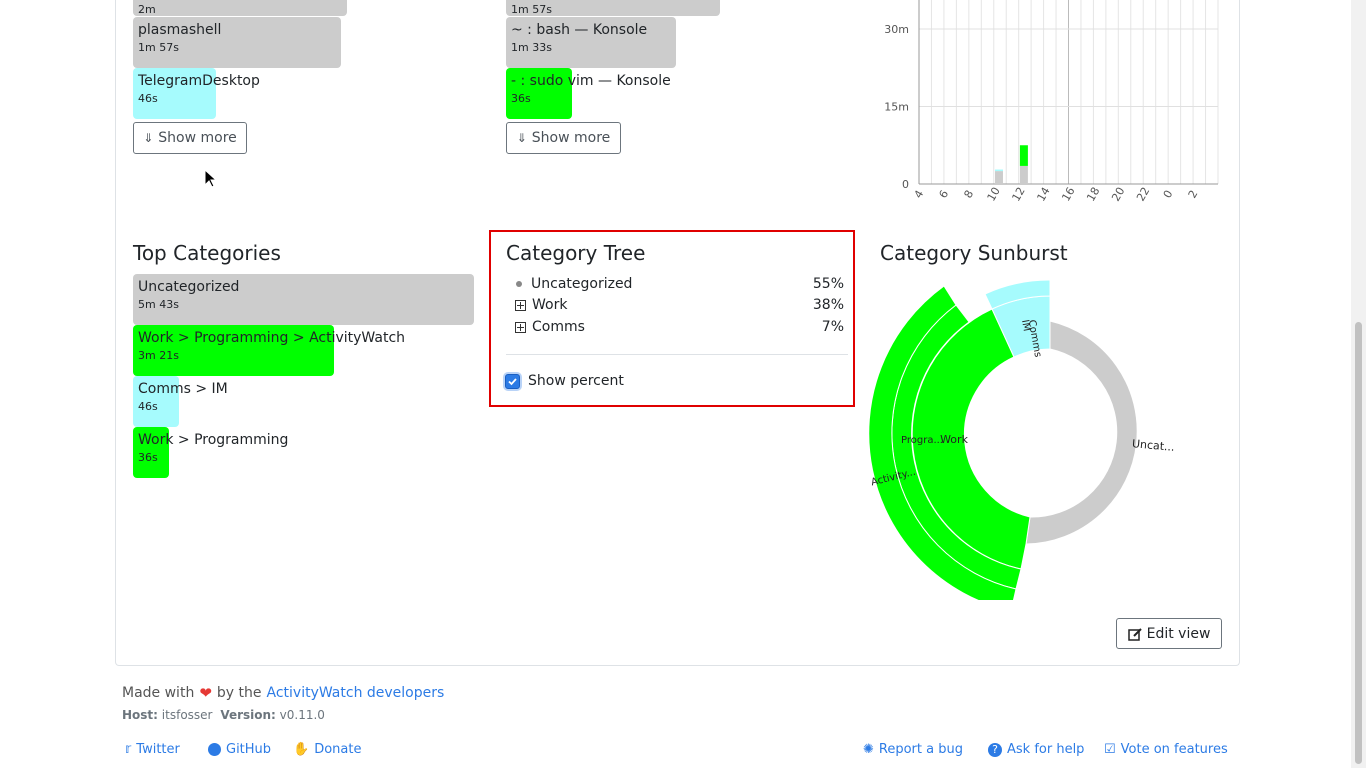  Describe the element at coordinates (519, 284) in the screenshot. I see `bullet-icon` at that location.